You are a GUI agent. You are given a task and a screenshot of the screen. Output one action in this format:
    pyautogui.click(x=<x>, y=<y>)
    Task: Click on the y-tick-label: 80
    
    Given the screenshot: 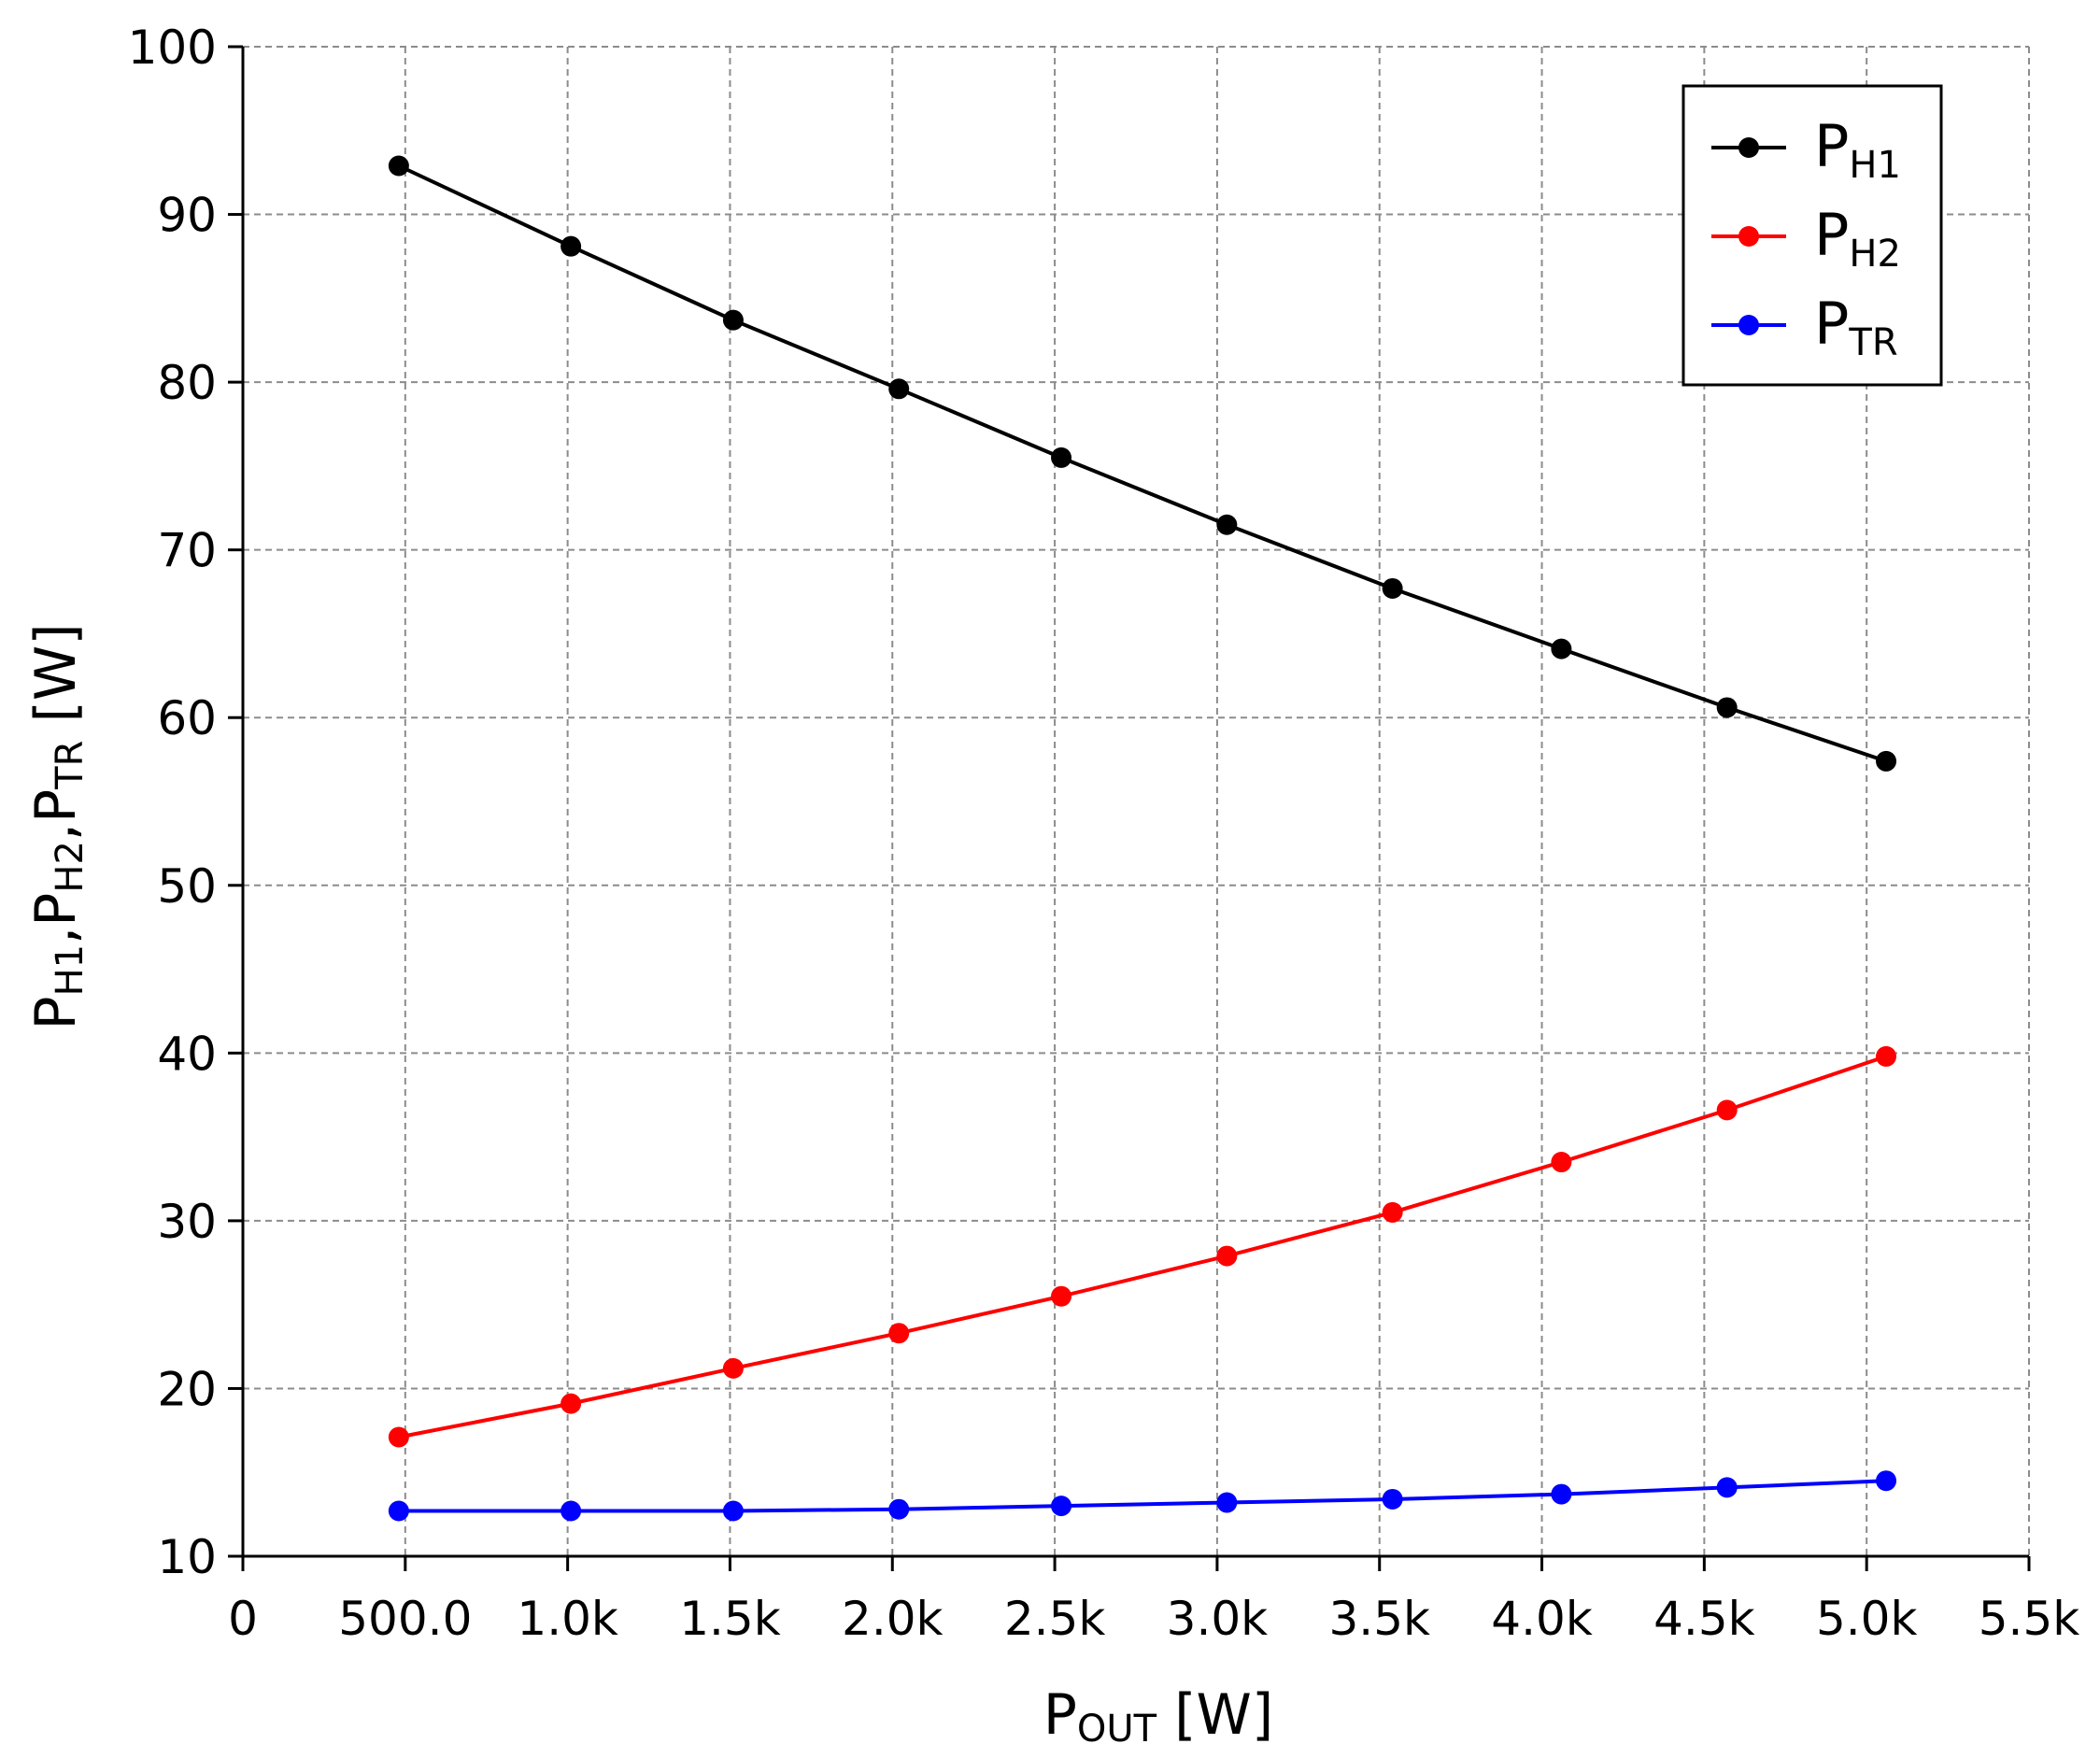 What is the action you would take?
    pyautogui.click(x=187, y=383)
    